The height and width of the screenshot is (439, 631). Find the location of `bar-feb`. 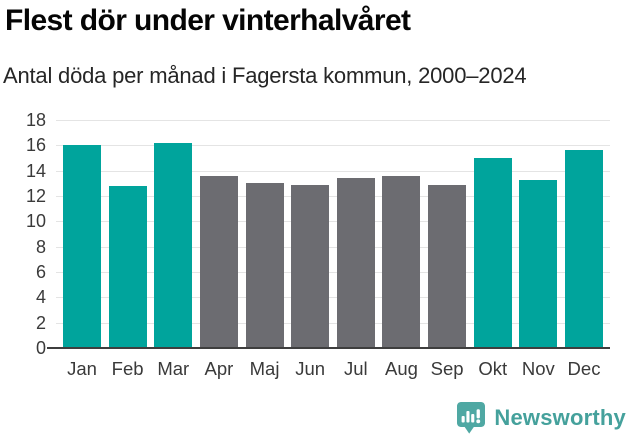

bar-feb is located at coordinates (127, 266).